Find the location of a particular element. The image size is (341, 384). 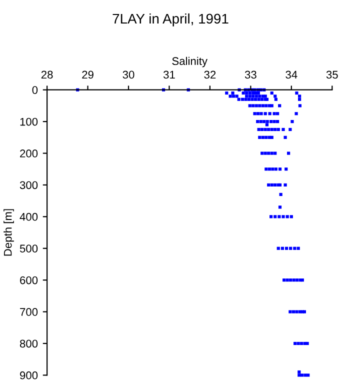

x-tick-label: 30 is located at coordinates (128, 74).